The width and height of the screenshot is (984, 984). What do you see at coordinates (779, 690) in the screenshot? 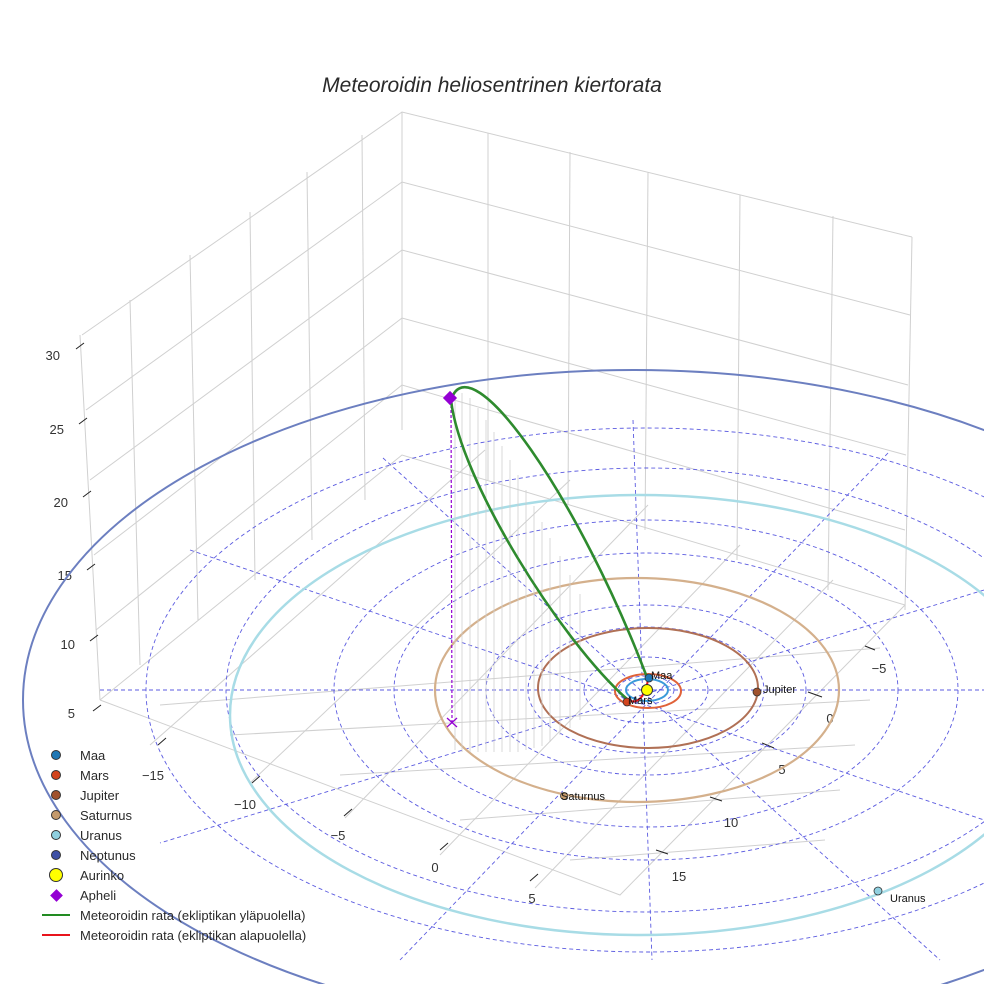
I see `label-jupiter: Jupiter` at bounding box center [779, 690].